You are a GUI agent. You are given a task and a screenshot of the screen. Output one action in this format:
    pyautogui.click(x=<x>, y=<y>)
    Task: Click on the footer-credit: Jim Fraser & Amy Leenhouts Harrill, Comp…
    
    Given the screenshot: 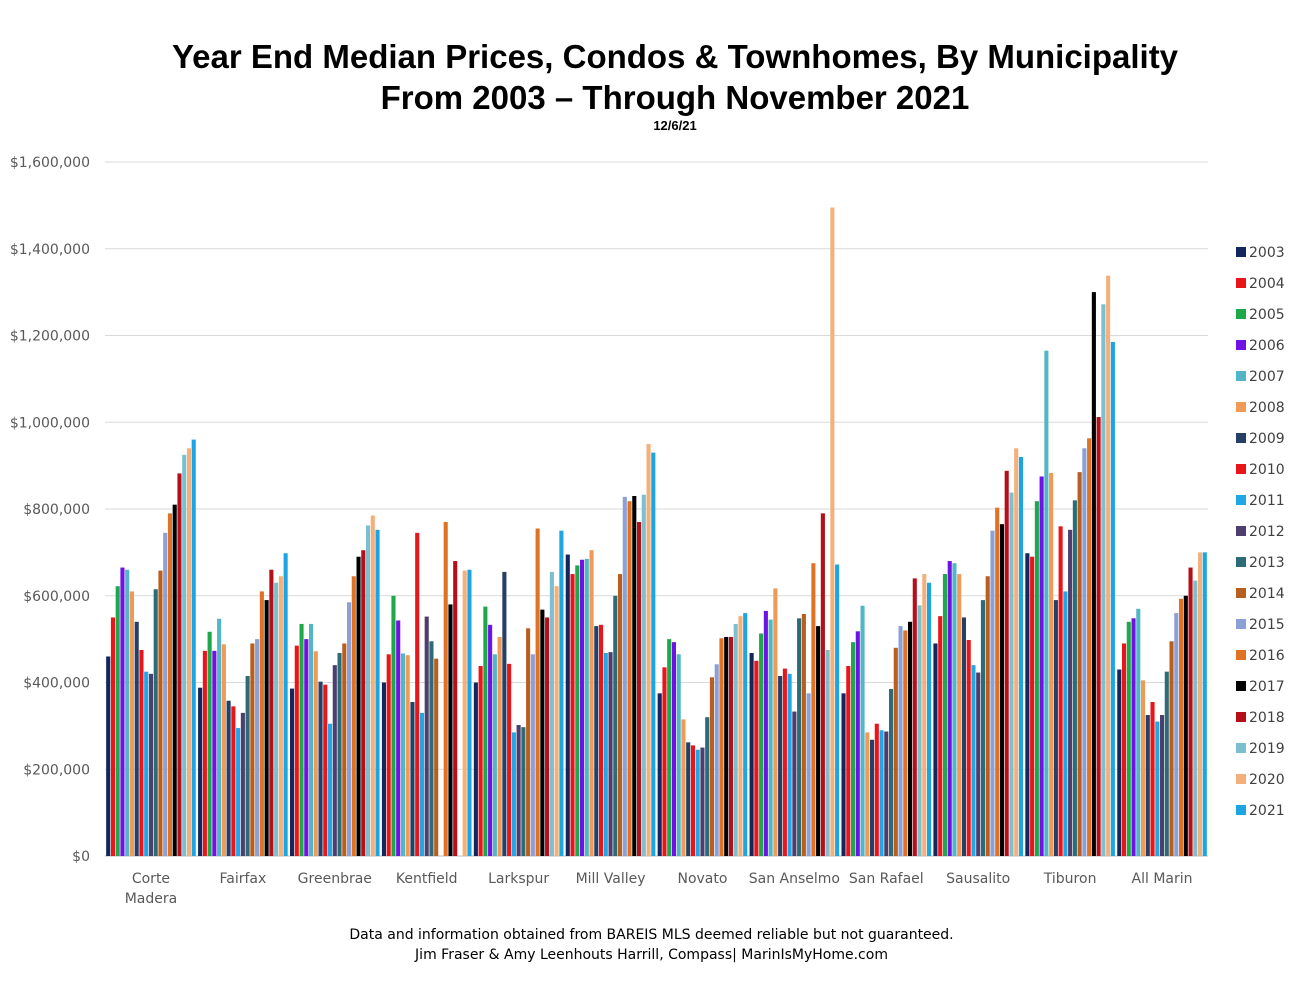 What is the action you would take?
    pyautogui.click(x=651, y=955)
    